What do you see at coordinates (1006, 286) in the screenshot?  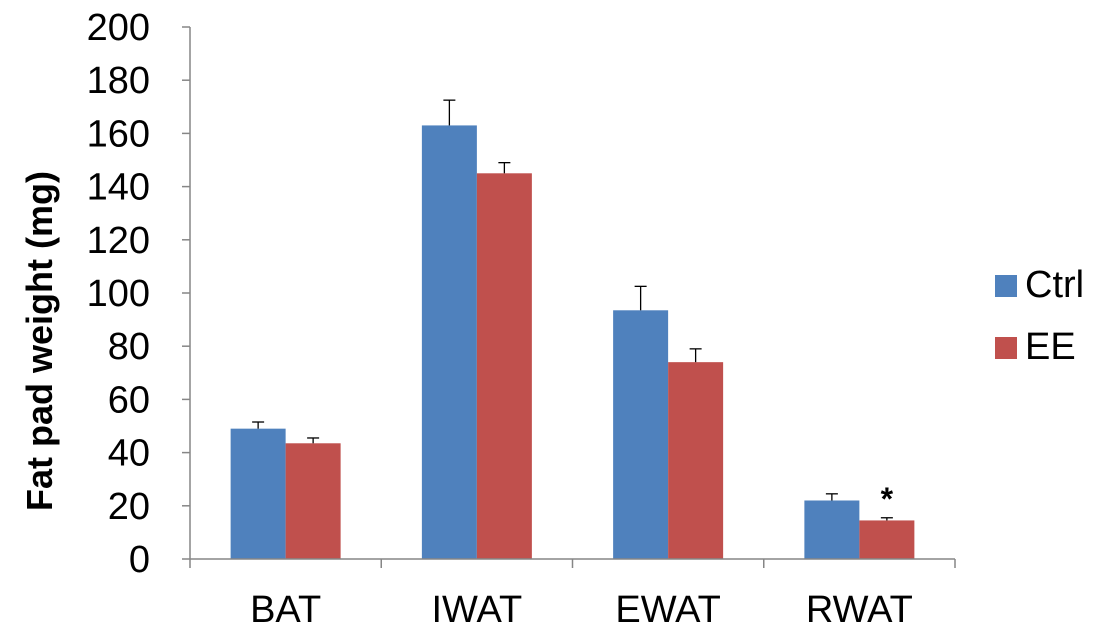 I see `legend-swatch-ctrl` at bounding box center [1006, 286].